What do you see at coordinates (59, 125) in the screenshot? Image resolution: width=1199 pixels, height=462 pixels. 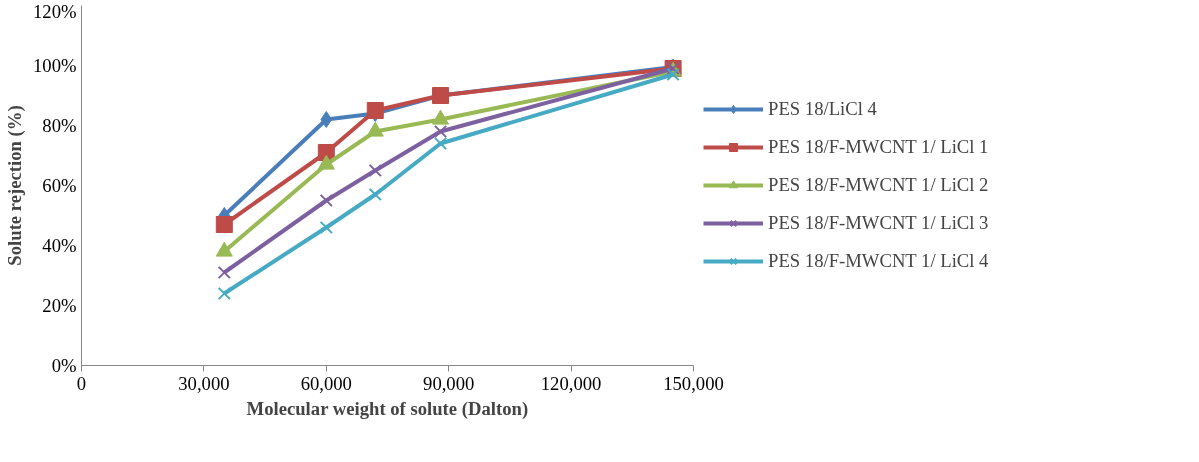 I see `y-tick-label: 80%` at bounding box center [59, 125].